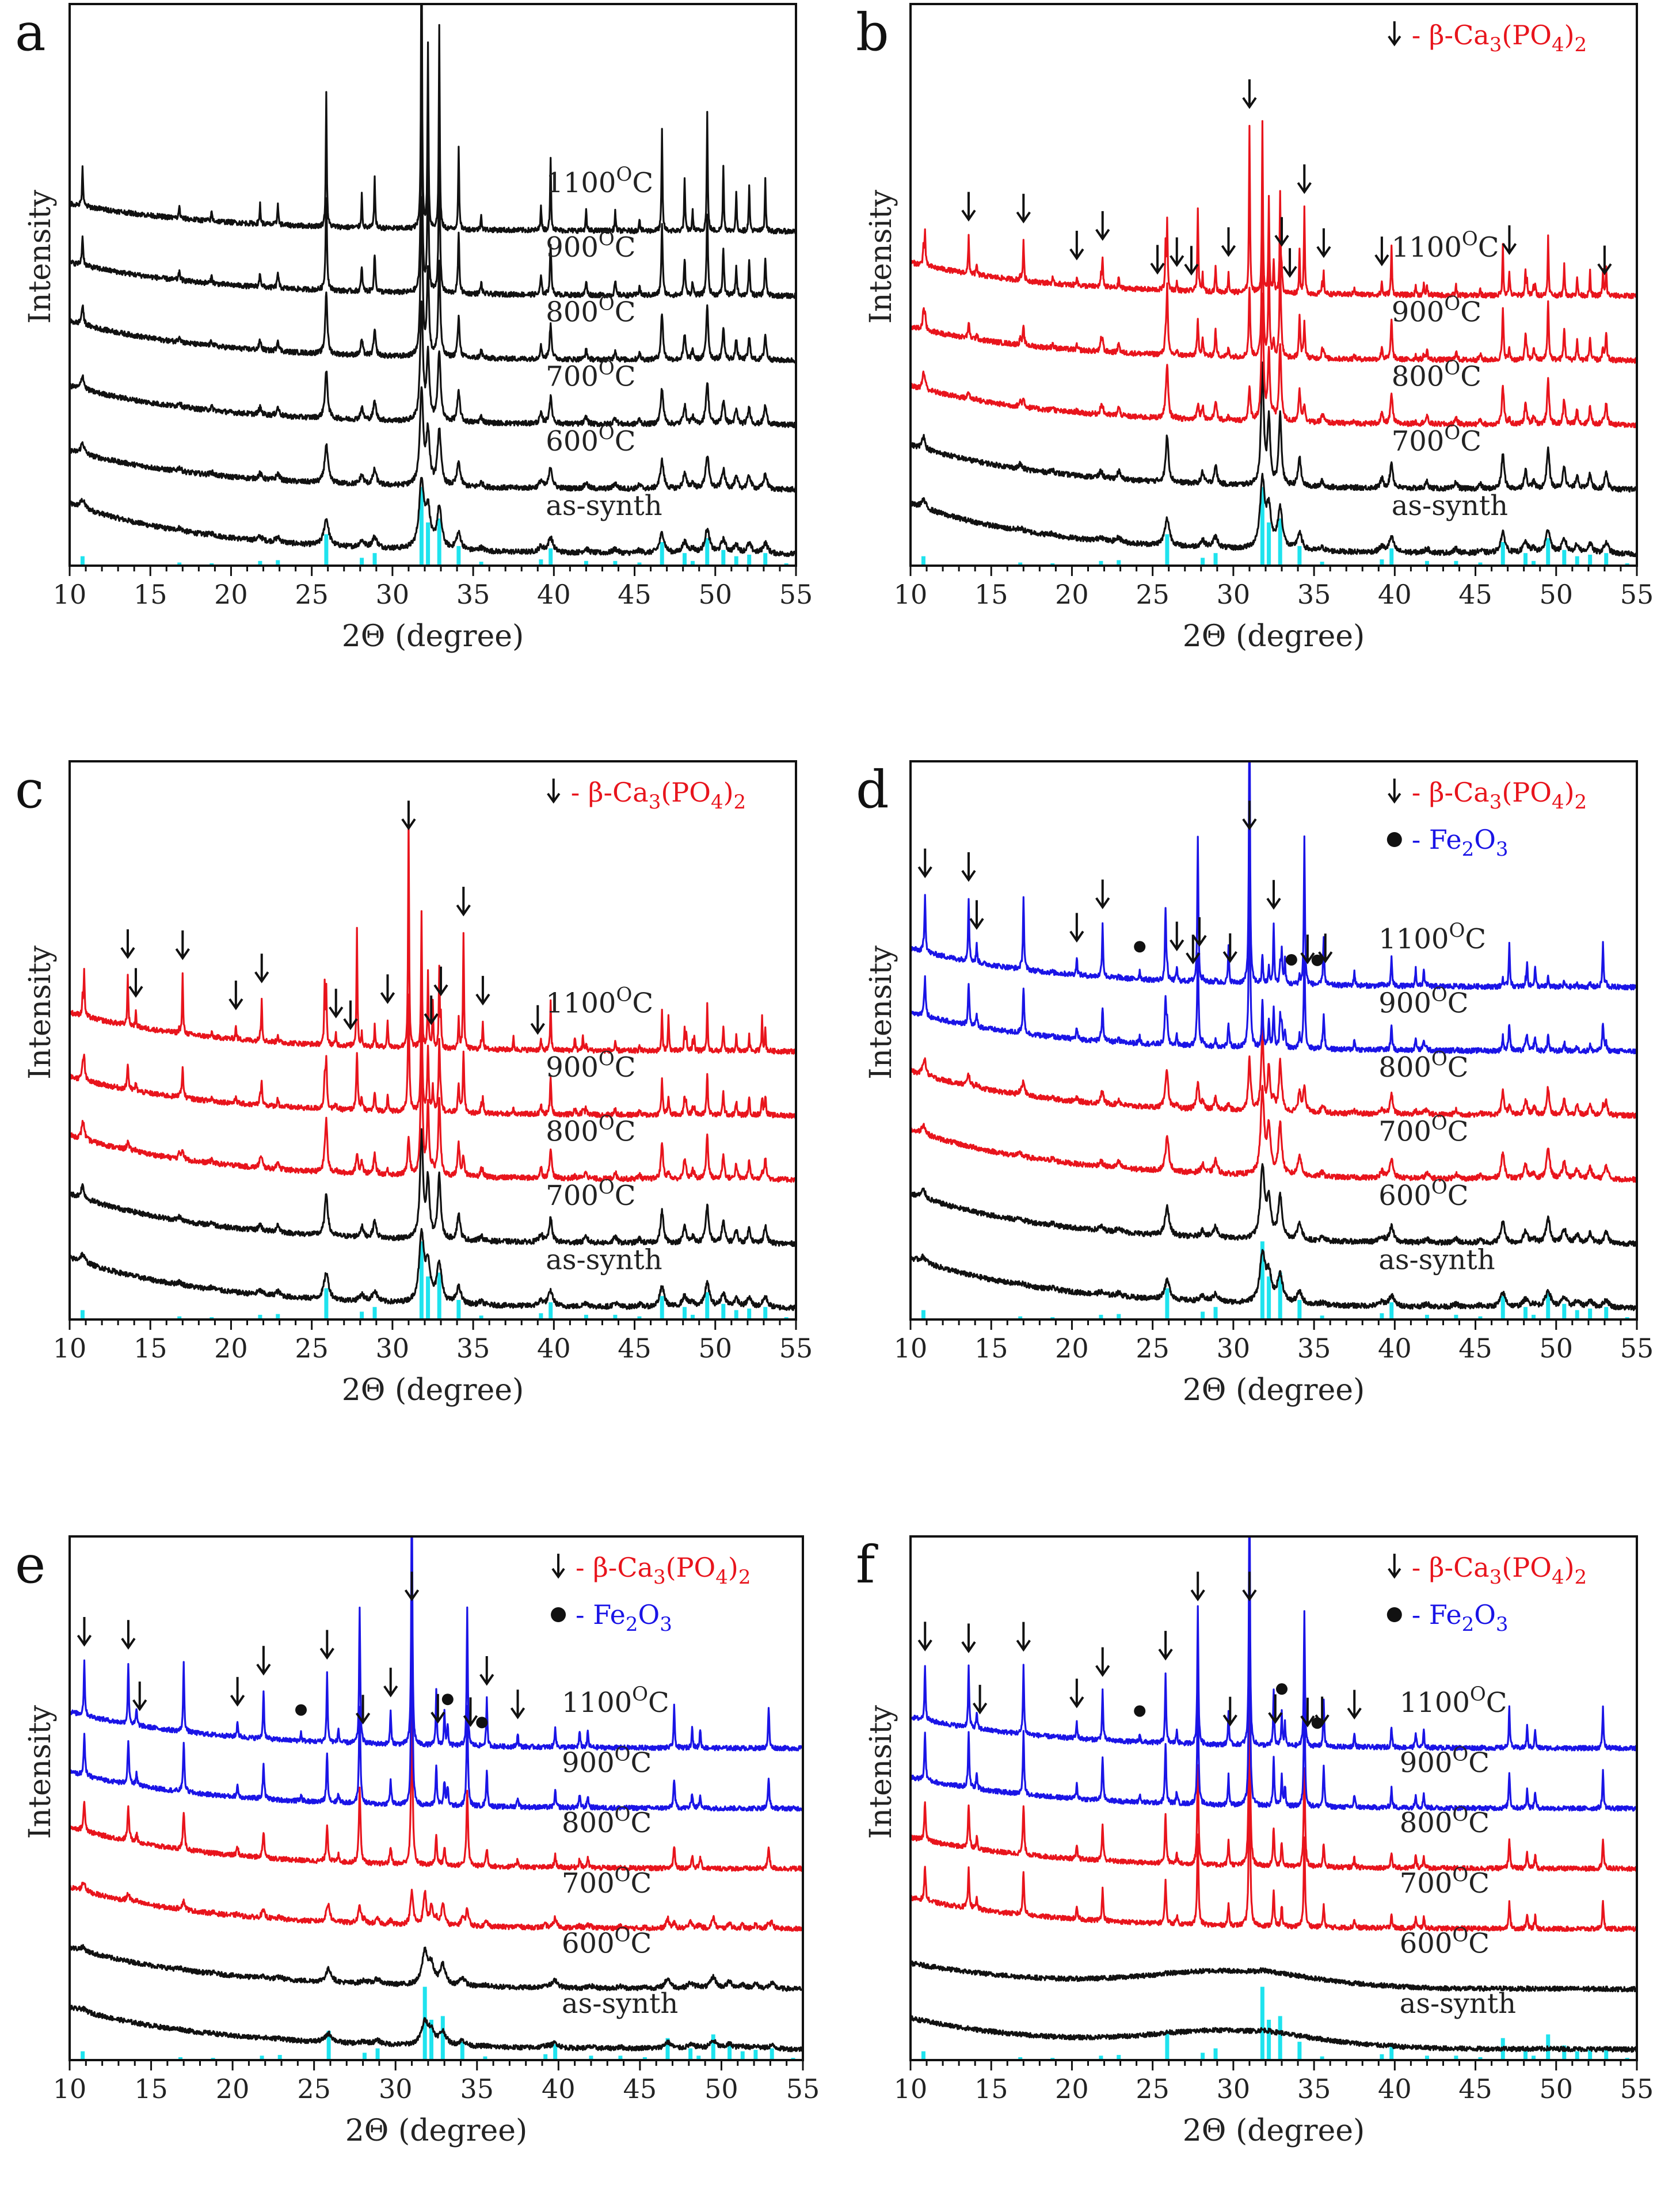  I want to click on legend-text-part: - β-Ca, so click(614, 1567).